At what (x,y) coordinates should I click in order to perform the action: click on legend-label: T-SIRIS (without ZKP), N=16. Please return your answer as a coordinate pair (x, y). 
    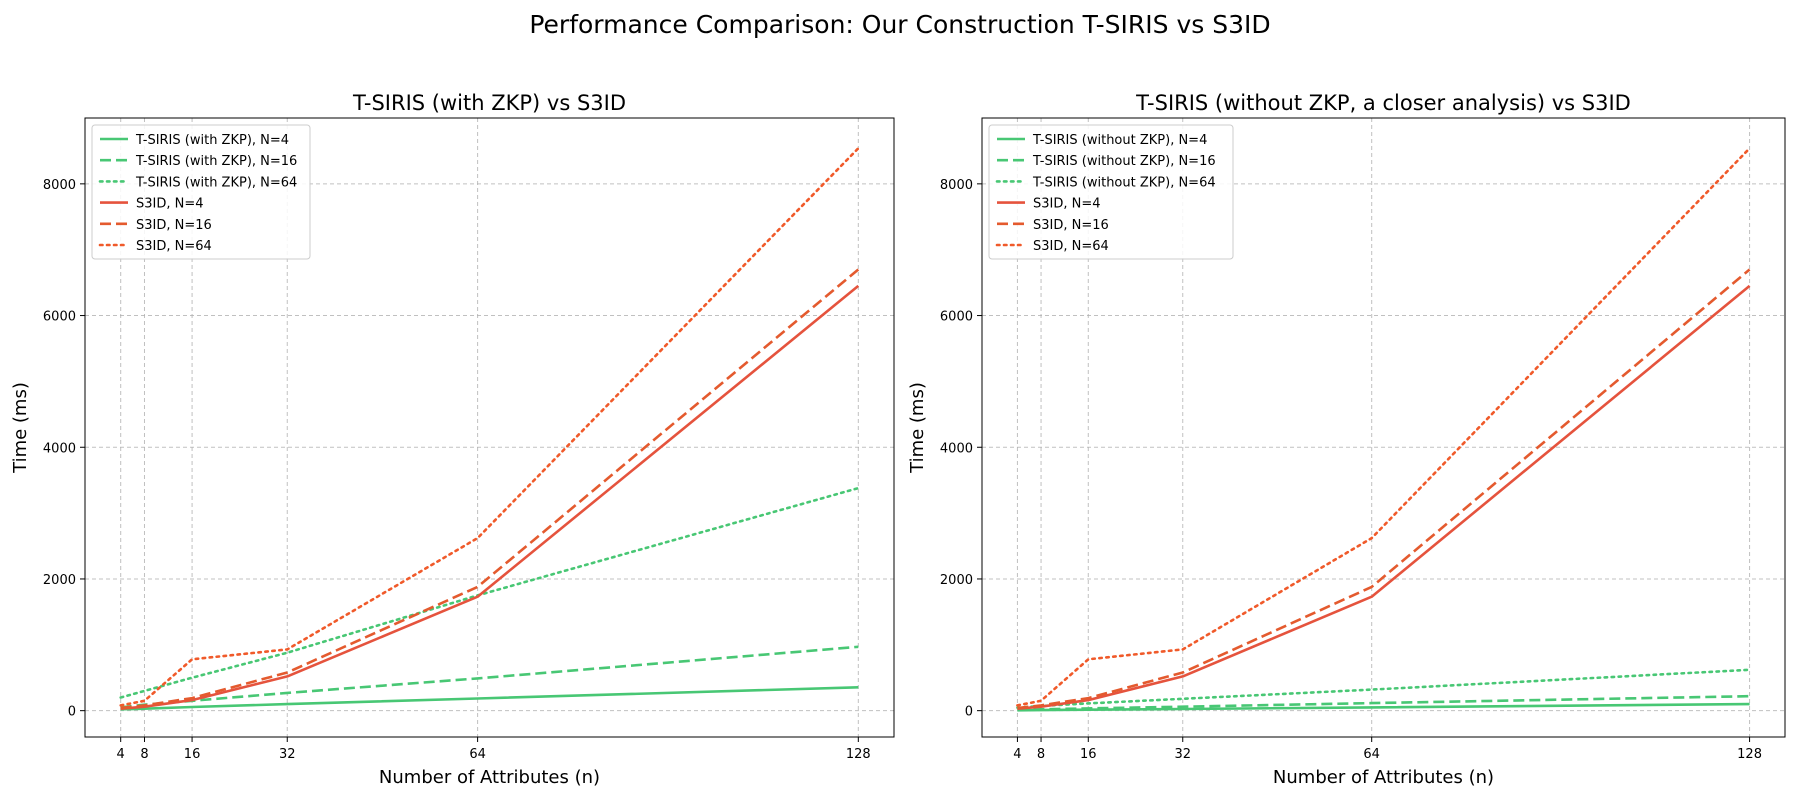
    Looking at the image, I should click on (1124, 161).